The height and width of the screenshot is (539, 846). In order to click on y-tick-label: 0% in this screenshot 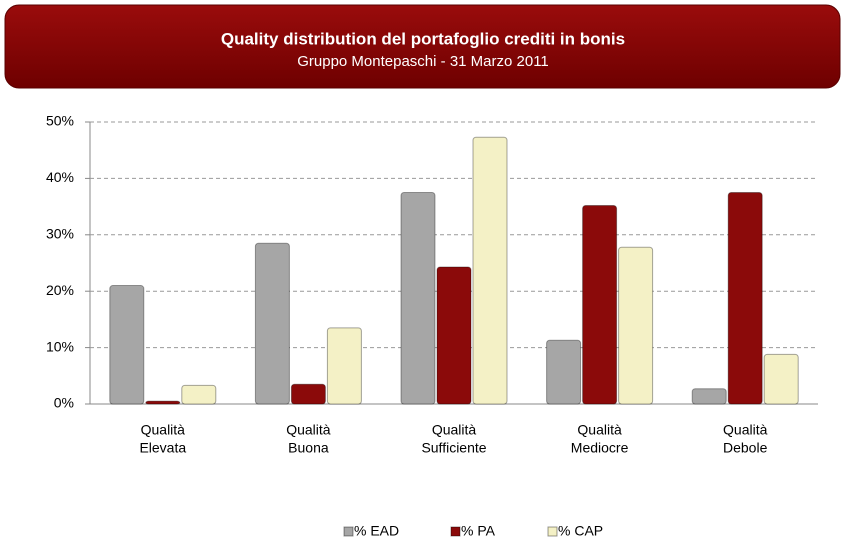, I will do `click(64, 403)`.